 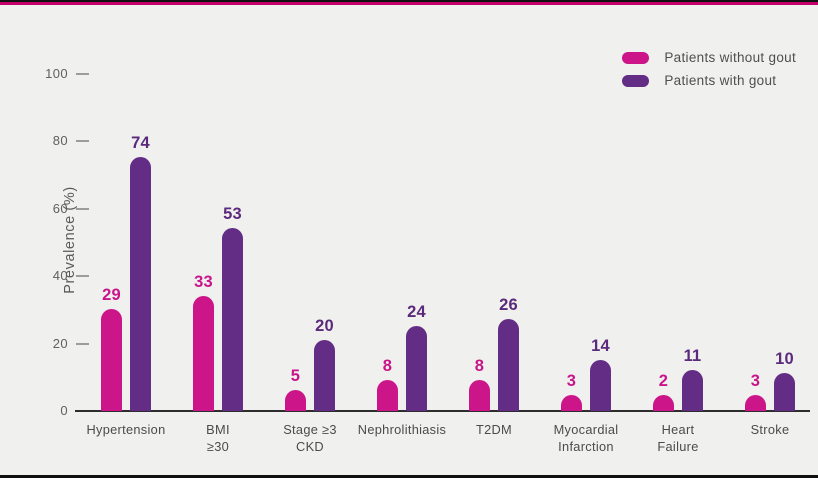 I want to click on y-tick-label-20: 20, so click(x=60, y=343).